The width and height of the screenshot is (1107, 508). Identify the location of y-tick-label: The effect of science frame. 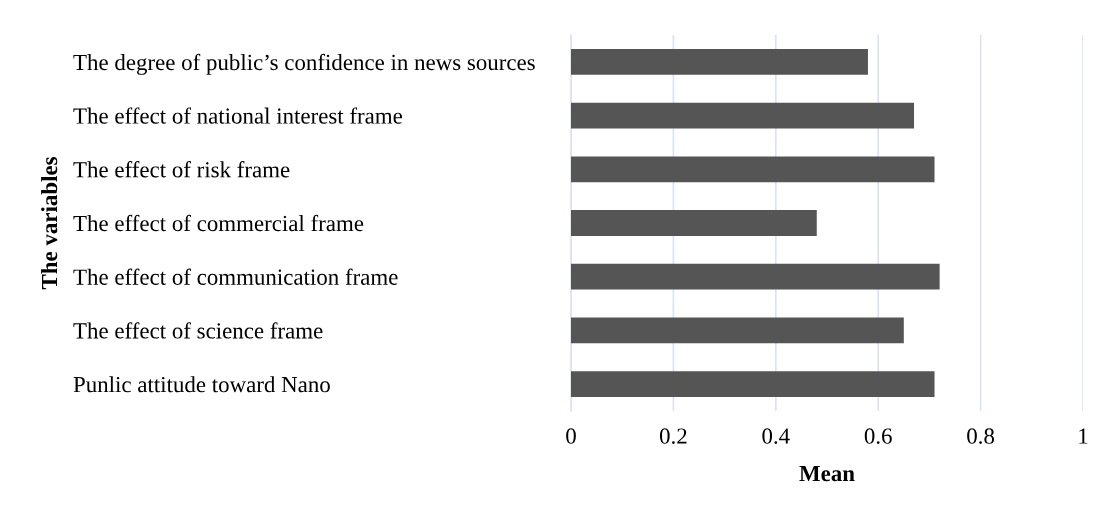
(198, 330).